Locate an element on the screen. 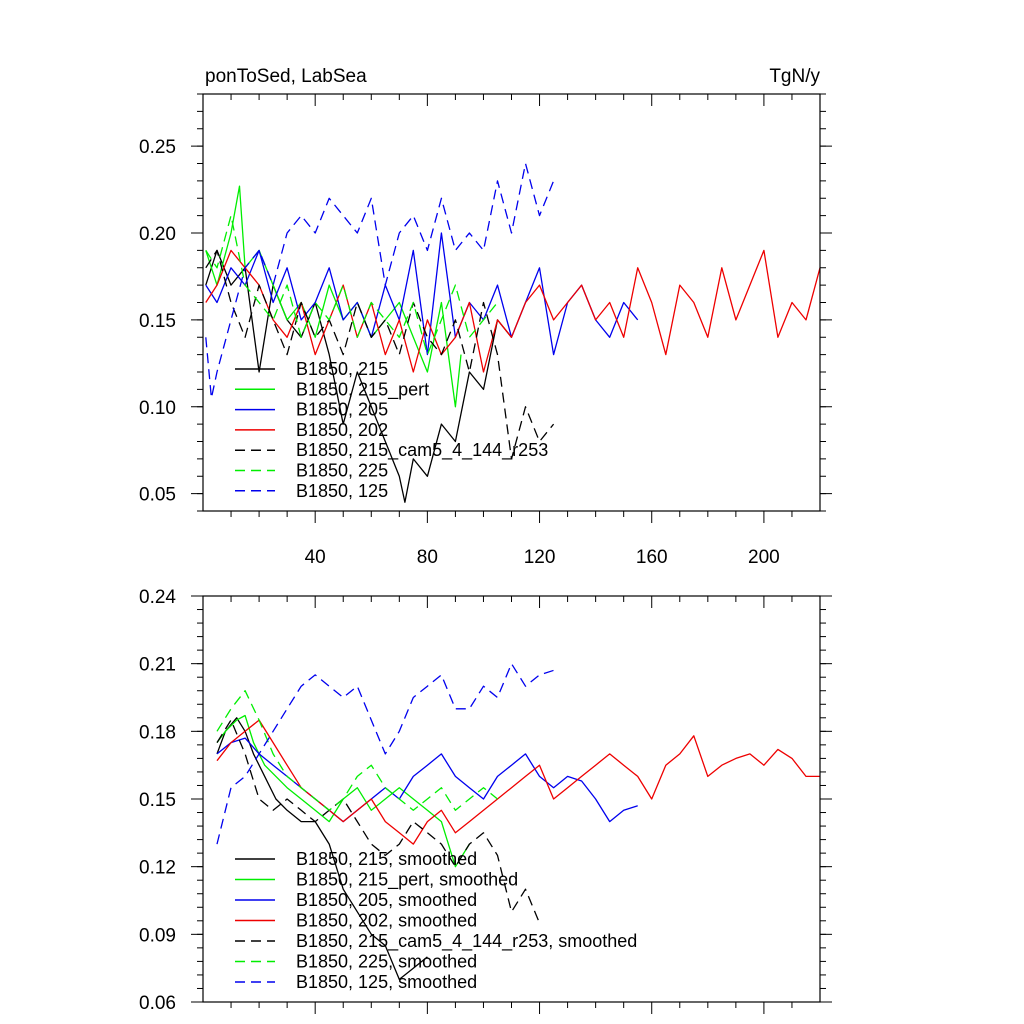 The height and width of the screenshot is (1024, 1024). y-tick-label: 0.12 is located at coordinates (157, 868).